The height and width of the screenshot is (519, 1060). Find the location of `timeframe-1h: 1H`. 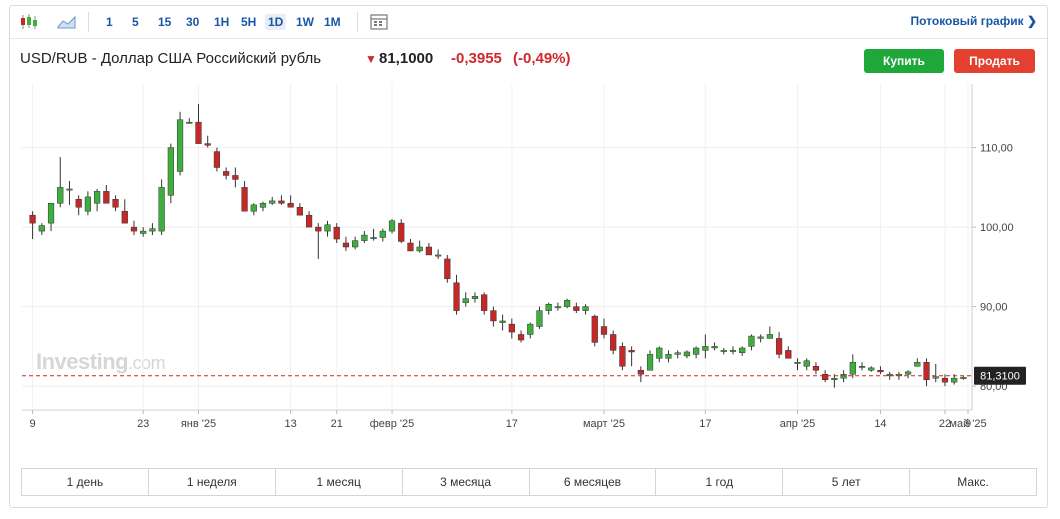

timeframe-1h: 1H is located at coordinates (222, 22).